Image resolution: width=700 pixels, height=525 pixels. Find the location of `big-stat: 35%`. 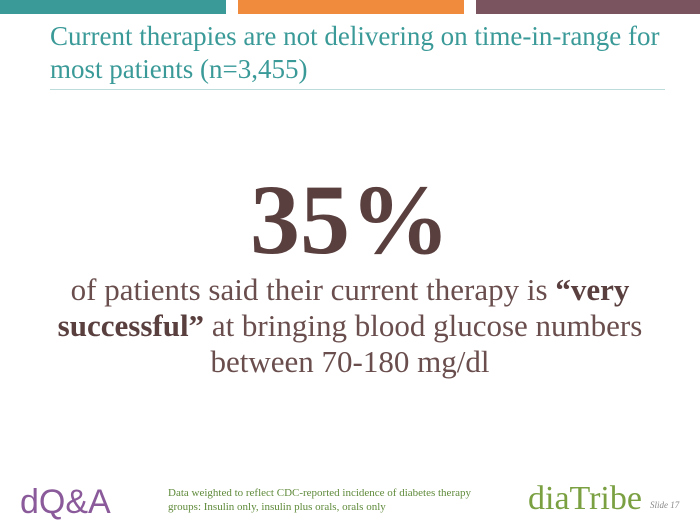

big-stat: 35% is located at coordinates (350, 219).